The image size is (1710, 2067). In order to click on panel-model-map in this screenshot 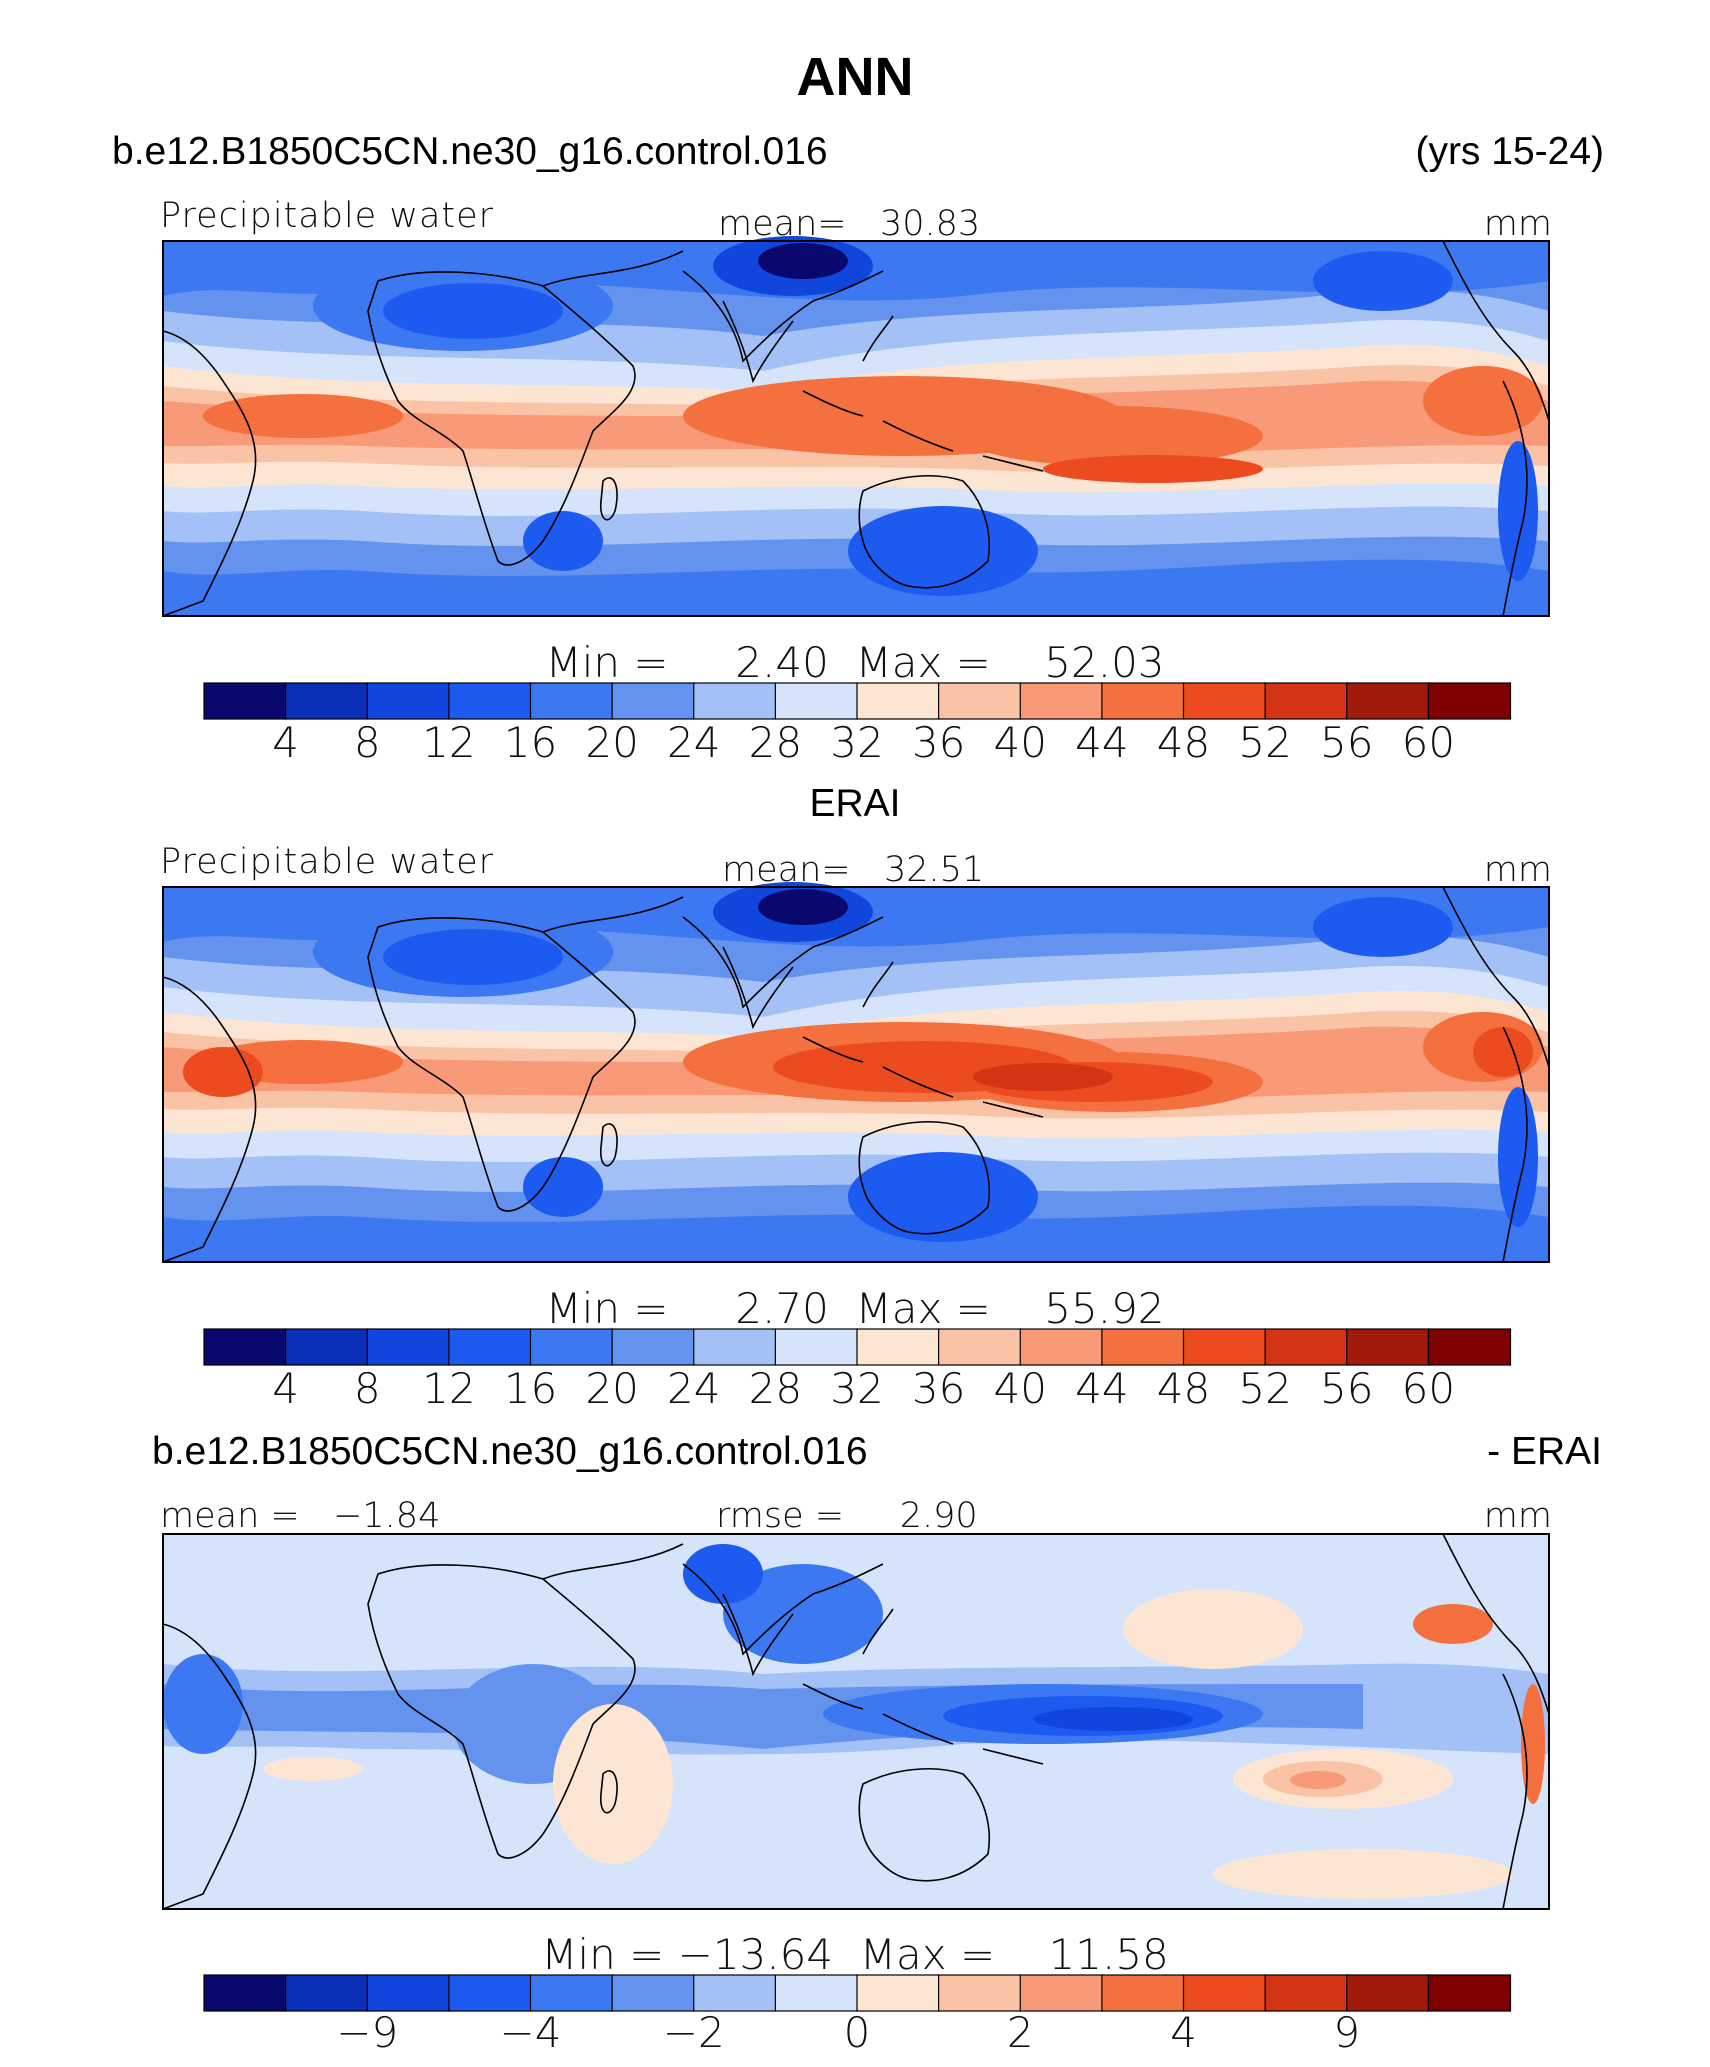, I will do `click(856, 426)`.